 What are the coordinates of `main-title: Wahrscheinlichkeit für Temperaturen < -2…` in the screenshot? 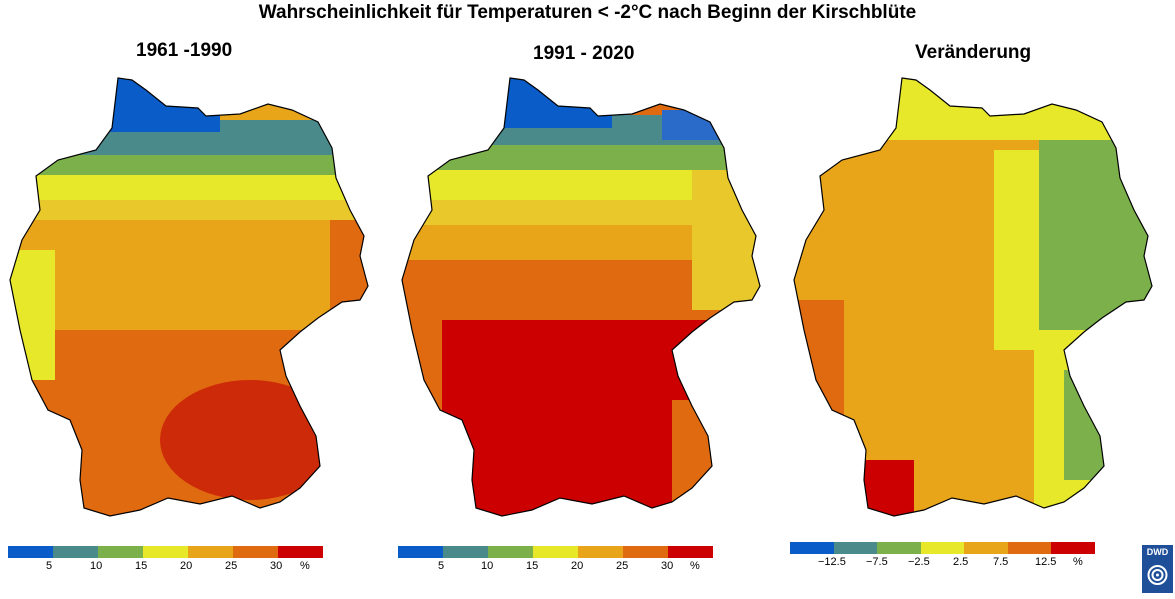 It's located at (587, 12).